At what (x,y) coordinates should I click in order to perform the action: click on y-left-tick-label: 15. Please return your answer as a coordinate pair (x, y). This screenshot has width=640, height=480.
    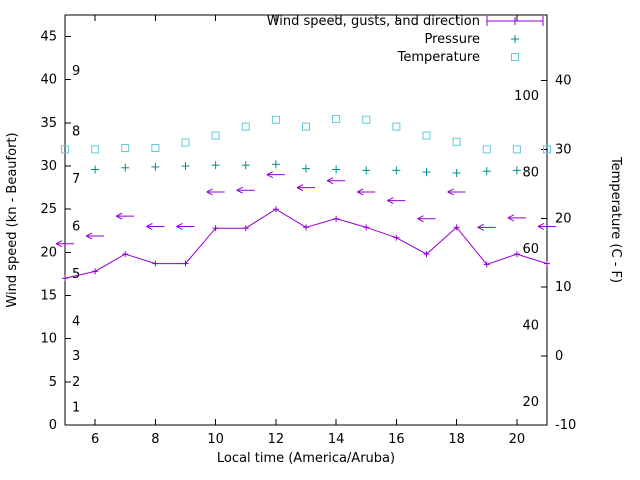
    Looking at the image, I should click on (48, 296).